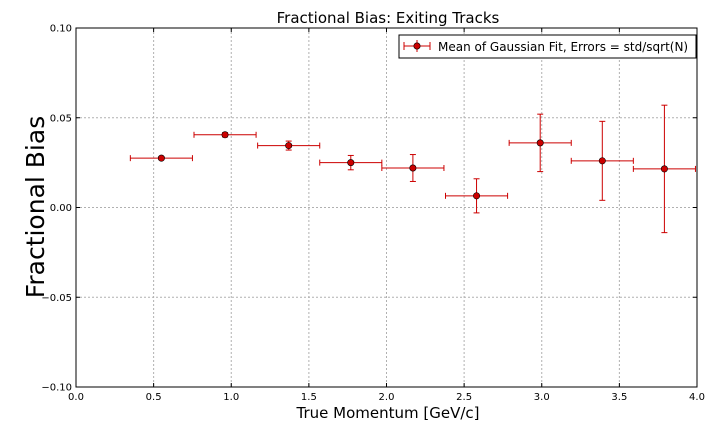 The image size is (720, 432). I want to click on x-tick-label: 0.0, so click(76, 397).